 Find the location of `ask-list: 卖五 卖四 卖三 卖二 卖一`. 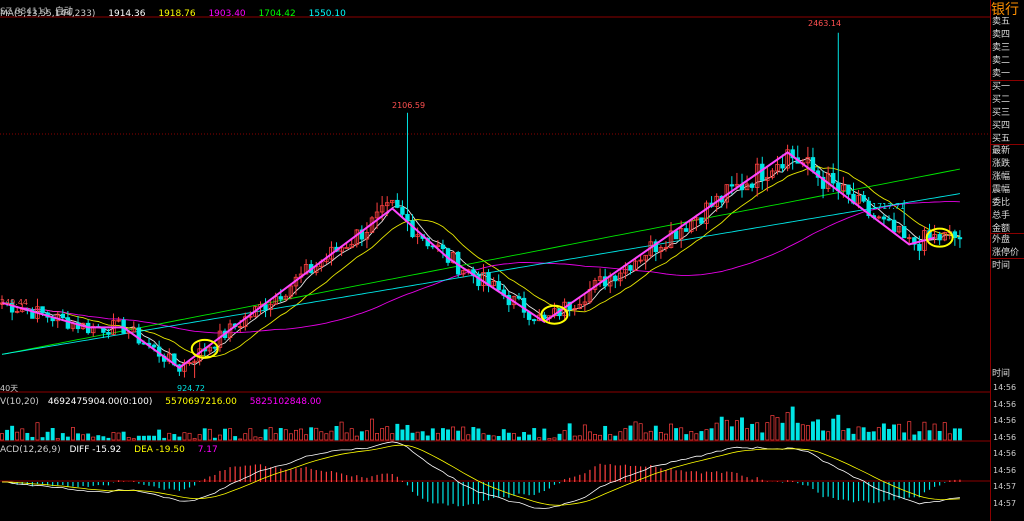

ask-list: 卖五 卖四 卖三 卖二 卖一 is located at coordinates (1008, 48).